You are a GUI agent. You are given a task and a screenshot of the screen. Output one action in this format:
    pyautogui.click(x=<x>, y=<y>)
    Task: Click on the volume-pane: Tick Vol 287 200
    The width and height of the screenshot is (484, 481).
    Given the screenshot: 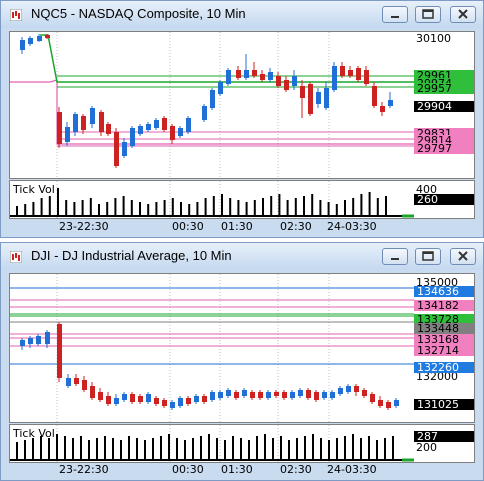 What is the action you would take?
    pyautogui.click(x=242, y=443)
    